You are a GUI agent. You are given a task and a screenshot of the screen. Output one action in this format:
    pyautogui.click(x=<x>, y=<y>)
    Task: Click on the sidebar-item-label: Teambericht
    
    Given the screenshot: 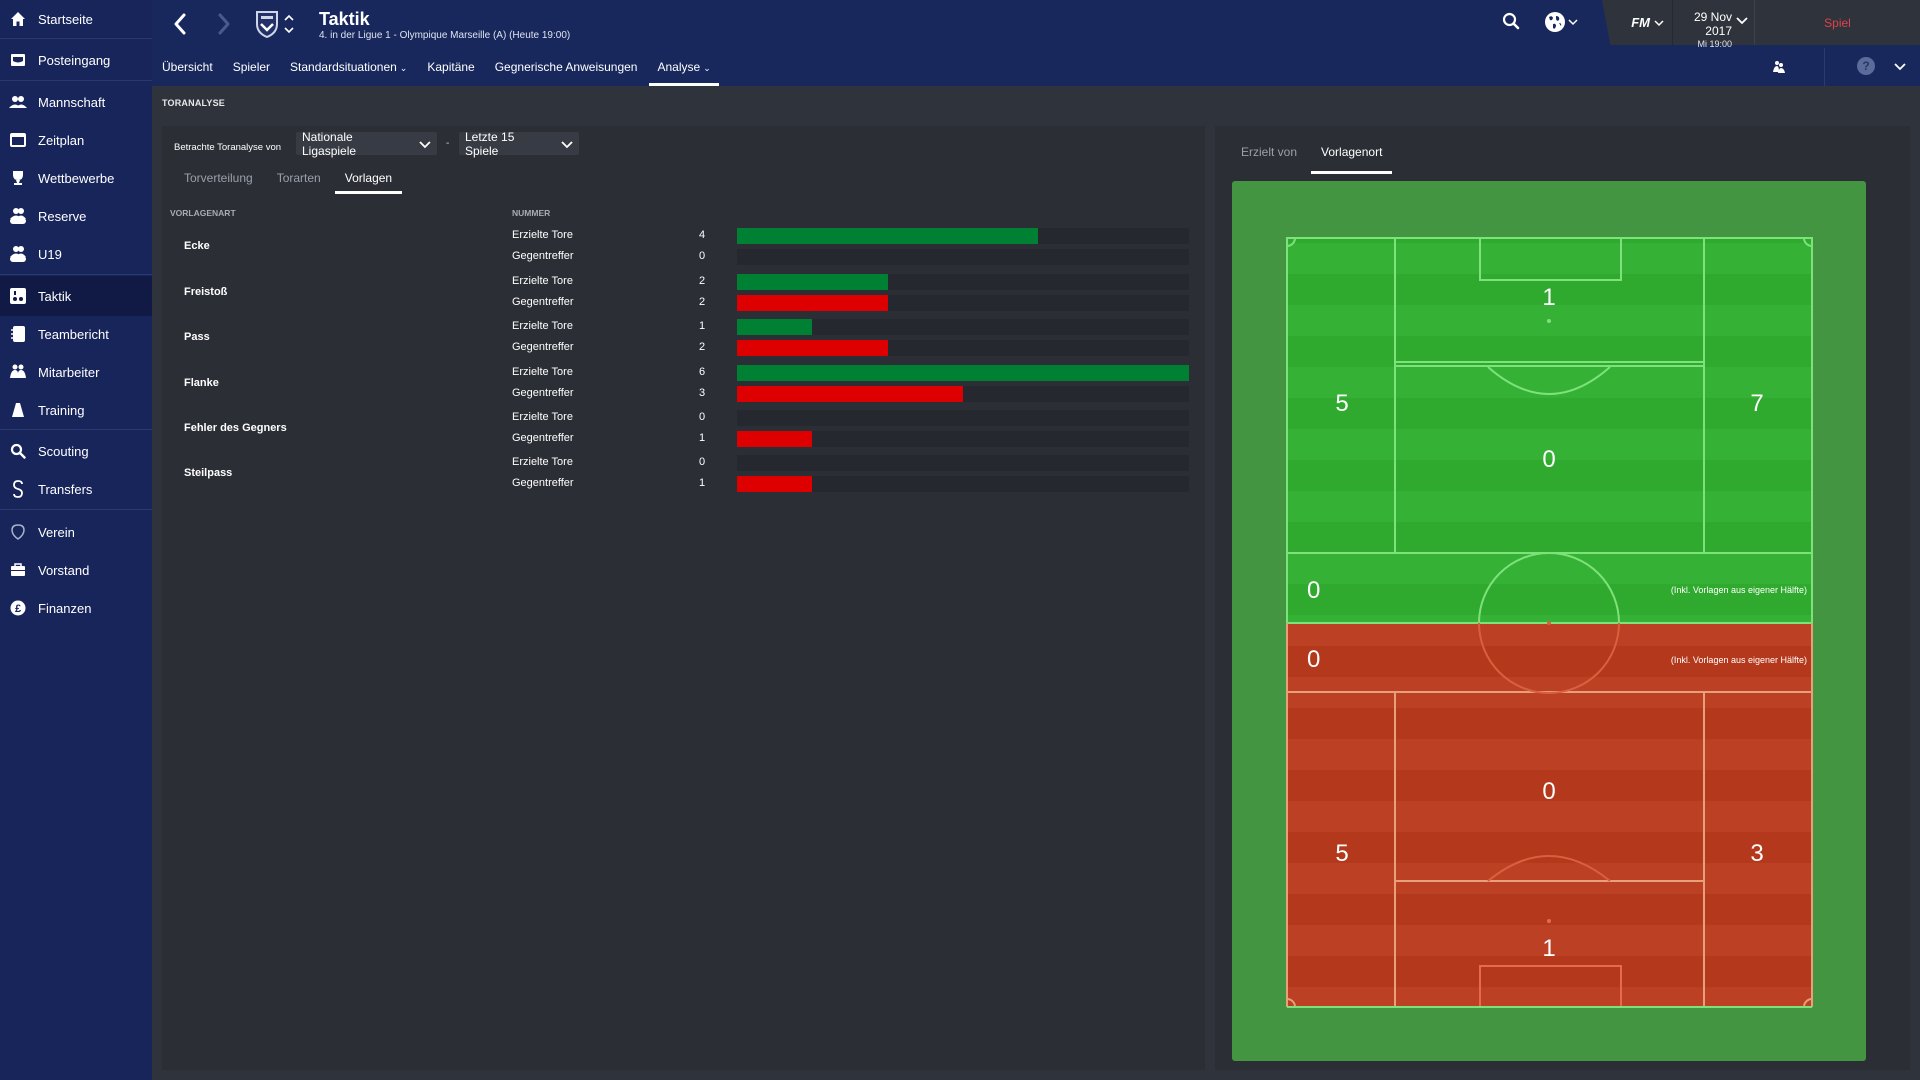 What is the action you would take?
    pyautogui.click(x=73, y=334)
    